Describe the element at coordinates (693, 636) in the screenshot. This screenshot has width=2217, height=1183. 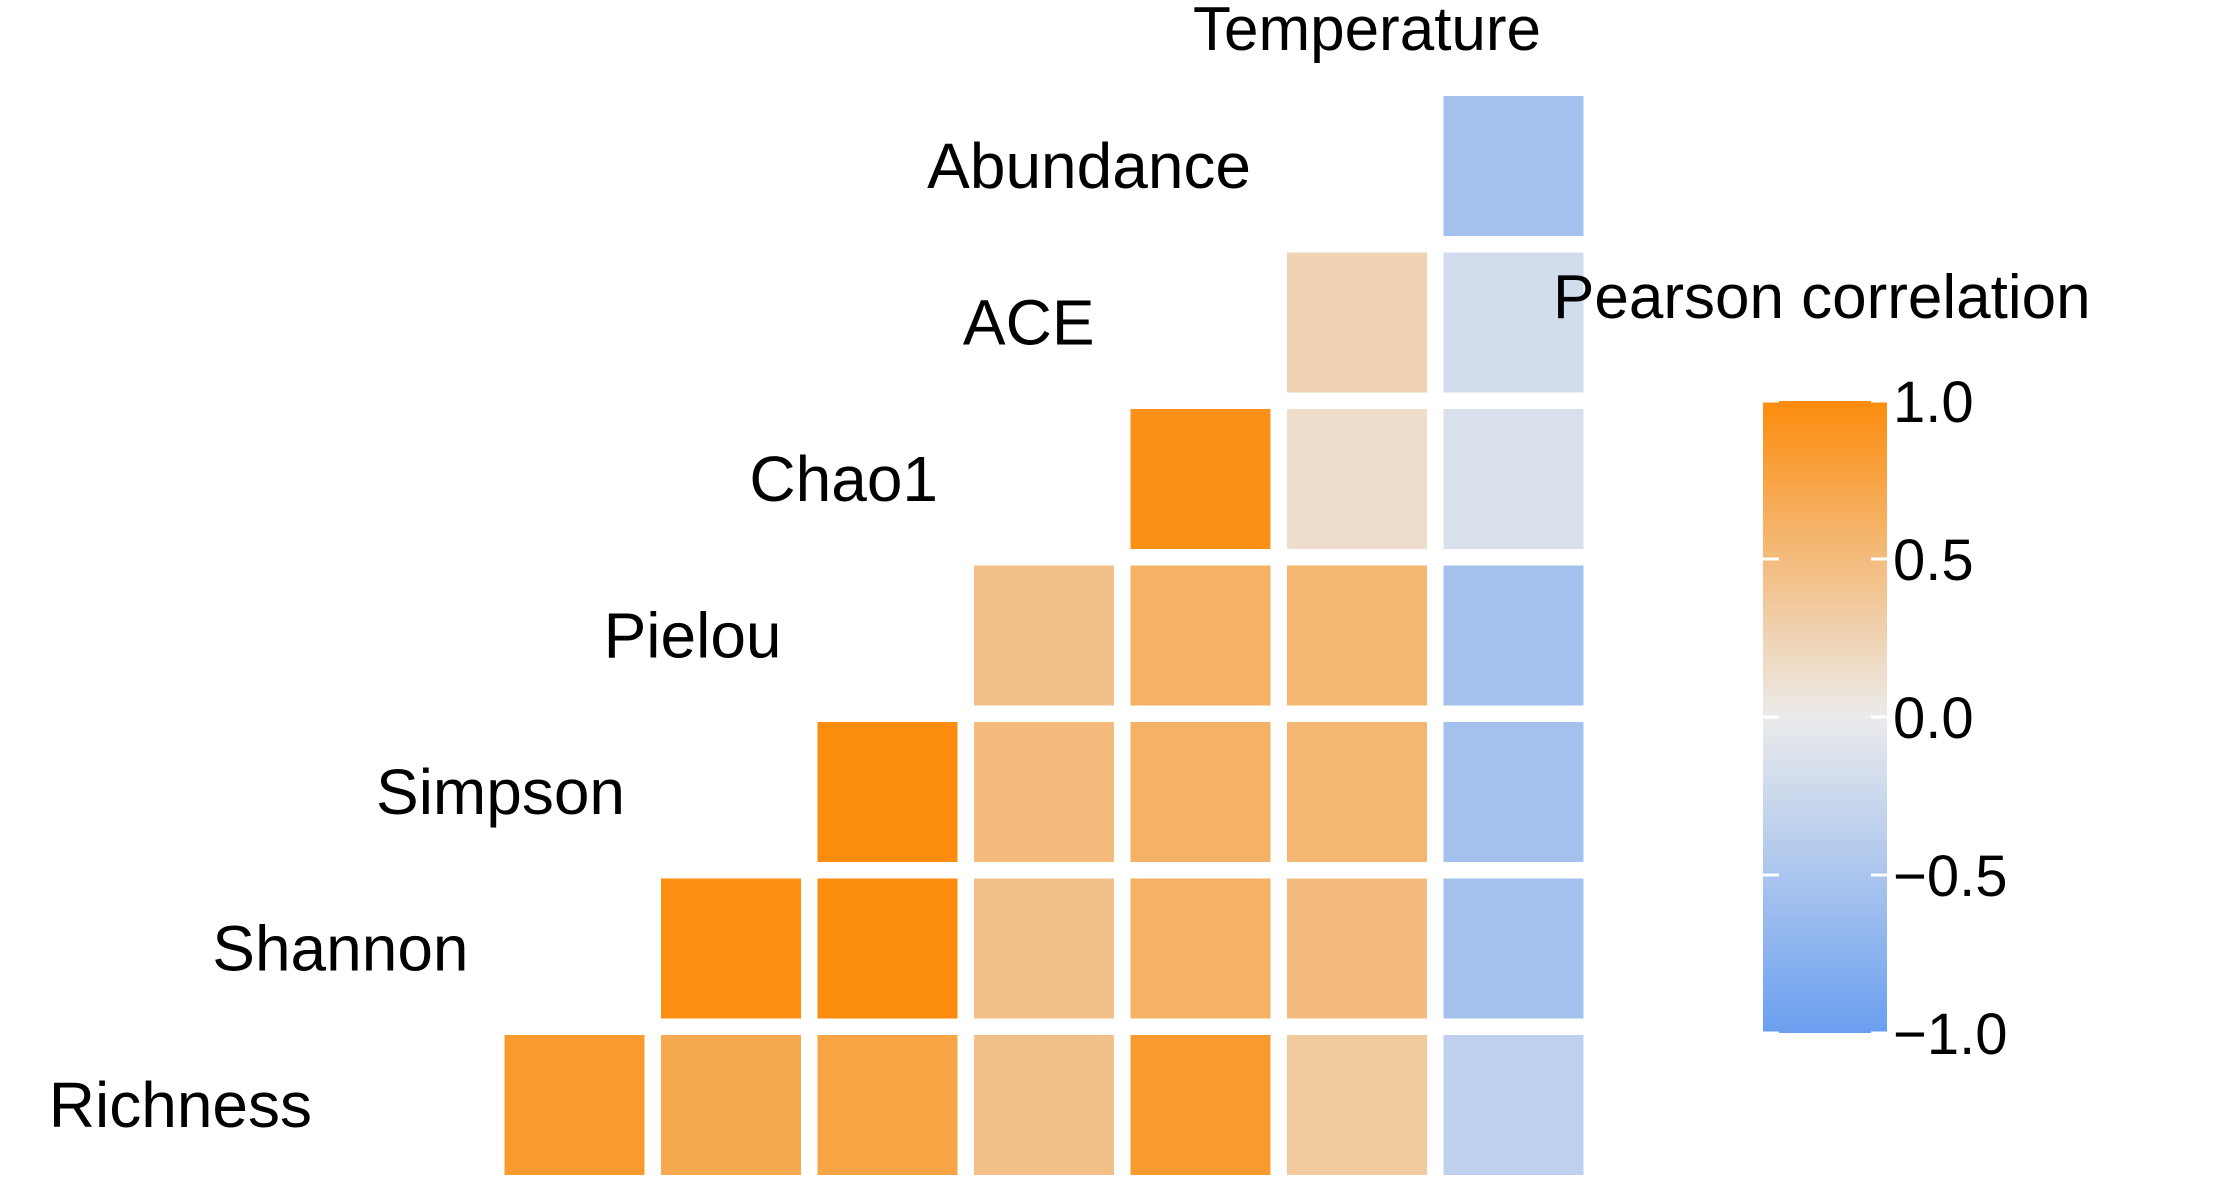
I see `row-label-pielou: Pielou` at that location.